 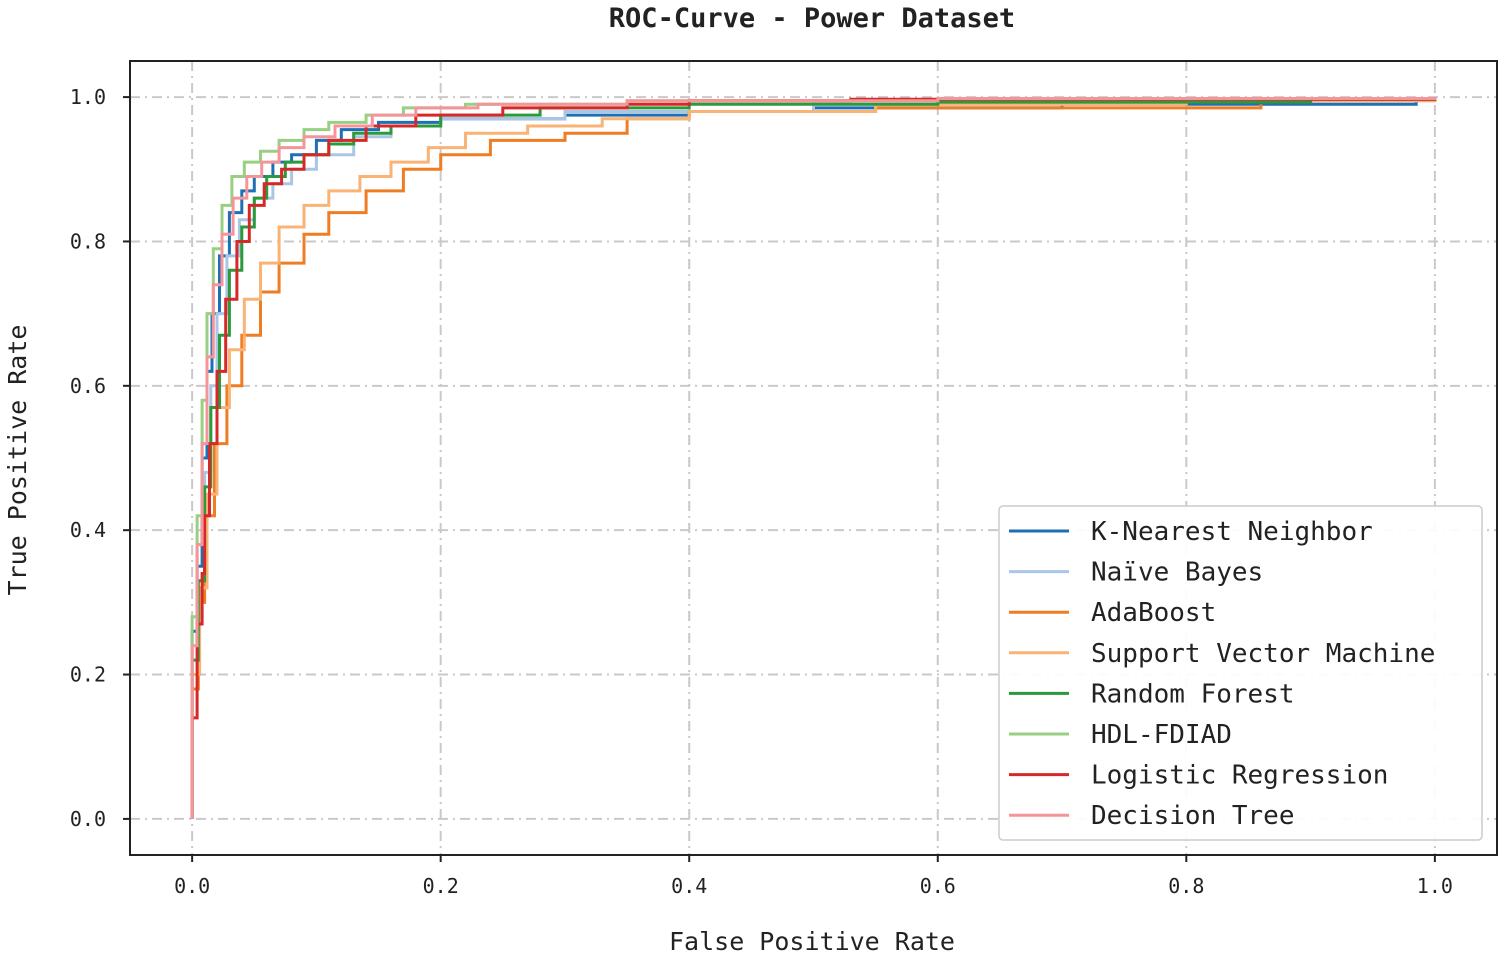 What do you see at coordinates (1161, 735) in the screenshot?
I see `legend-label: HDL-FDIAD` at bounding box center [1161, 735].